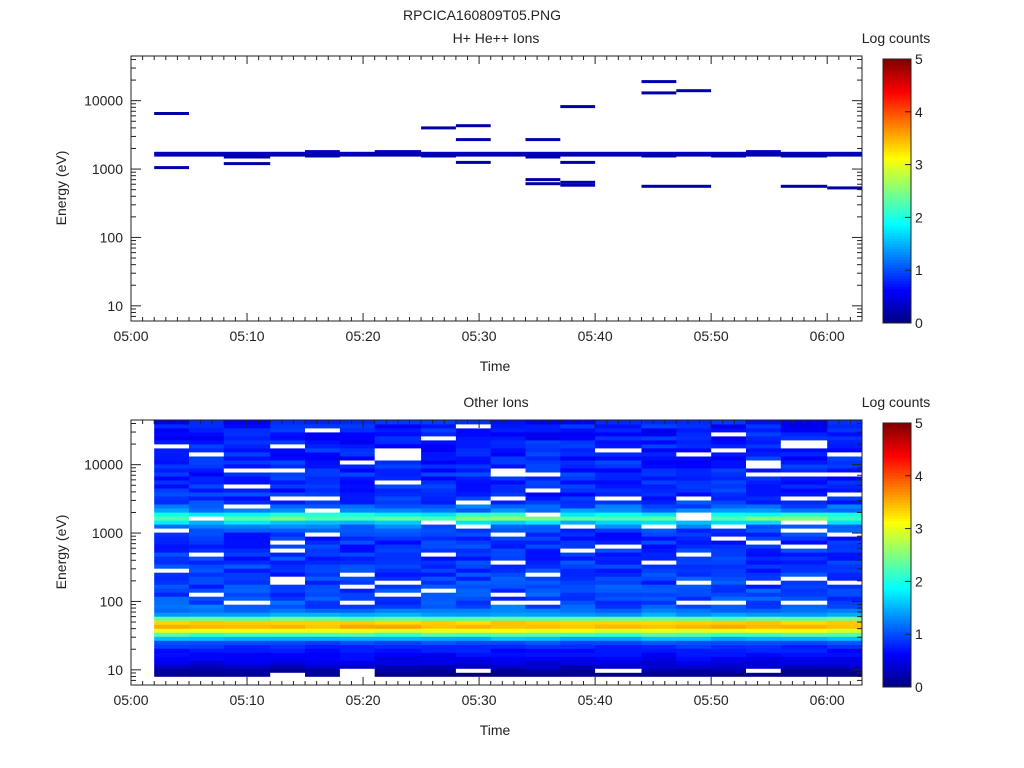 The image size is (1024, 768). What do you see at coordinates (103, 101) in the screenshot?
I see `y-tick-label: 10000` at bounding box center [103, 101].